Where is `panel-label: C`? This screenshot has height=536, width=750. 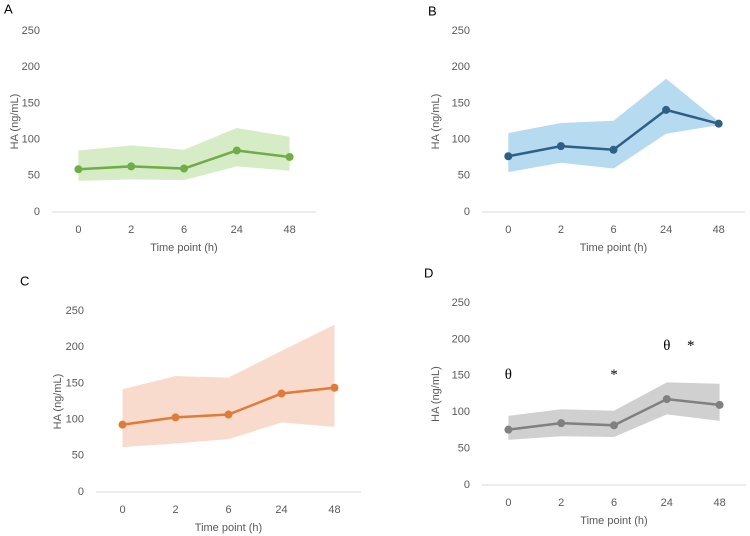 panel-label: C is located at coordinates (24, 280).